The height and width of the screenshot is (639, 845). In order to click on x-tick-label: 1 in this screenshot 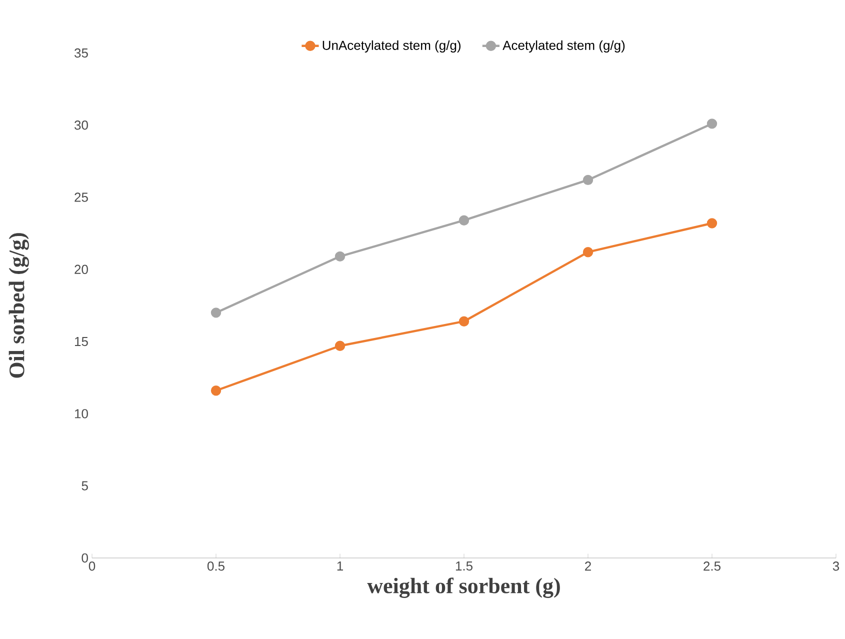, I will do `click(340, 566)`.